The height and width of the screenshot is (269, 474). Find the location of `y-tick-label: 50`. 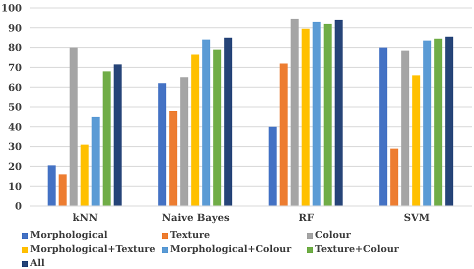

y-tick-label: 50 is located at coordinates (15, 108).